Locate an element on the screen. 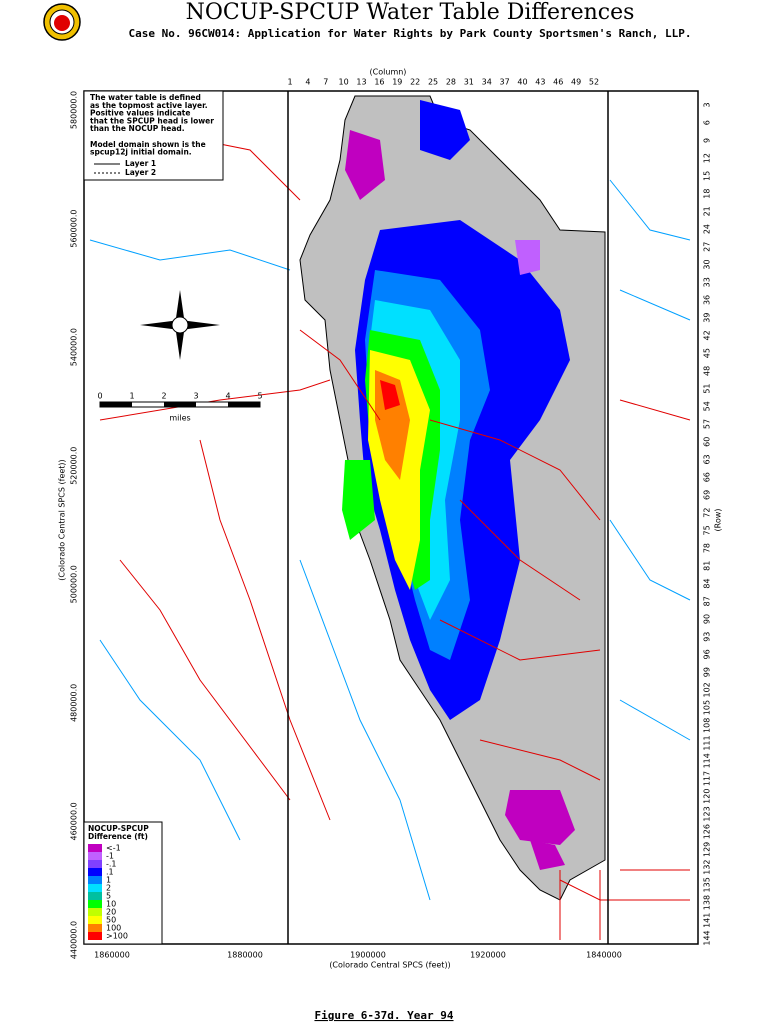 The height and width of the screenshot is (1024, 768). row-label: 114 is located at coordinates (707, 760).